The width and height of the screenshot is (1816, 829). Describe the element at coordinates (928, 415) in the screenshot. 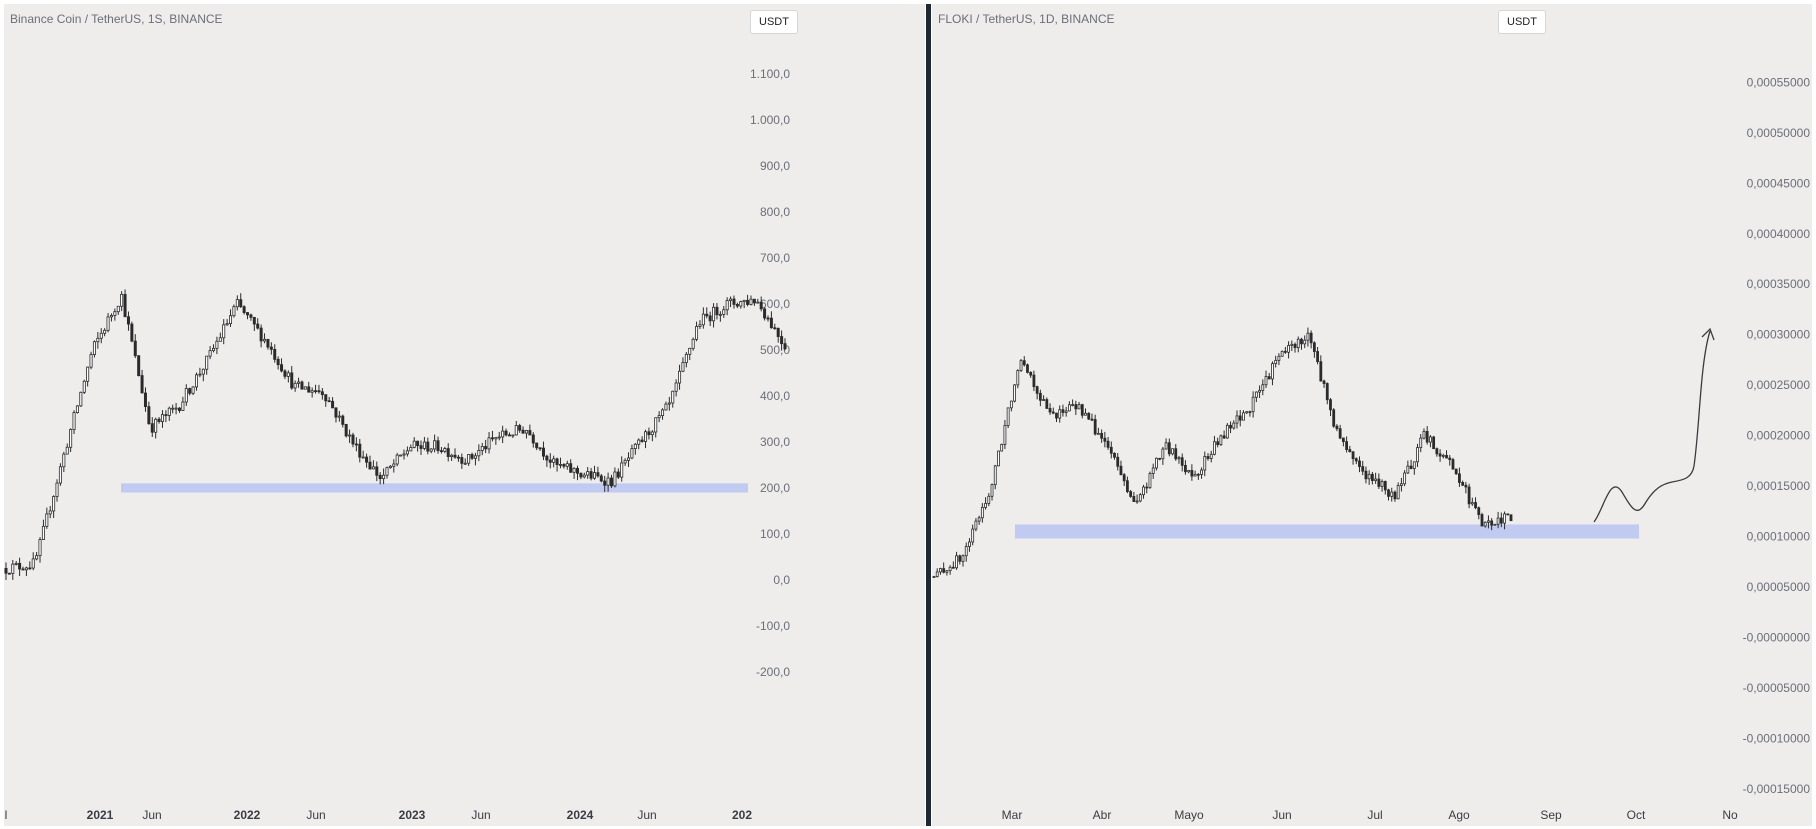

I see `pane-divider` at that location.